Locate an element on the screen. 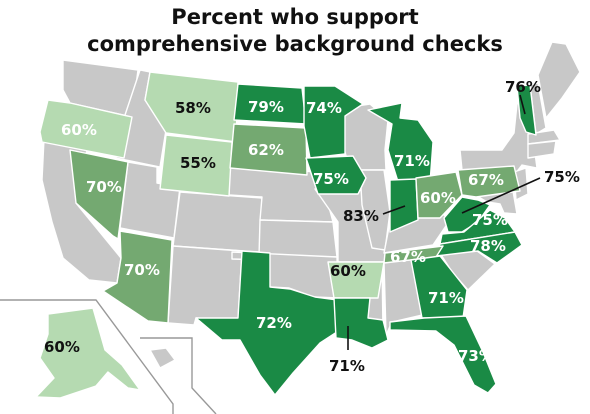 This screenshot has height=414, width=590. alaska-inset-border is located at coordinates (87, 356).